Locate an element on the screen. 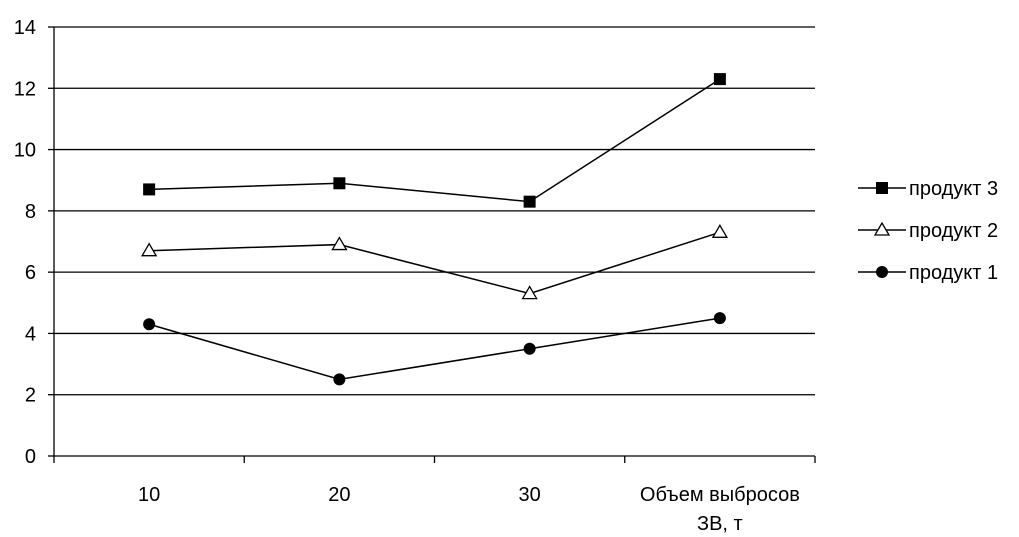  x-tick-label: Объем выбросов ЗВ, т is located at coordinates (720, 509).